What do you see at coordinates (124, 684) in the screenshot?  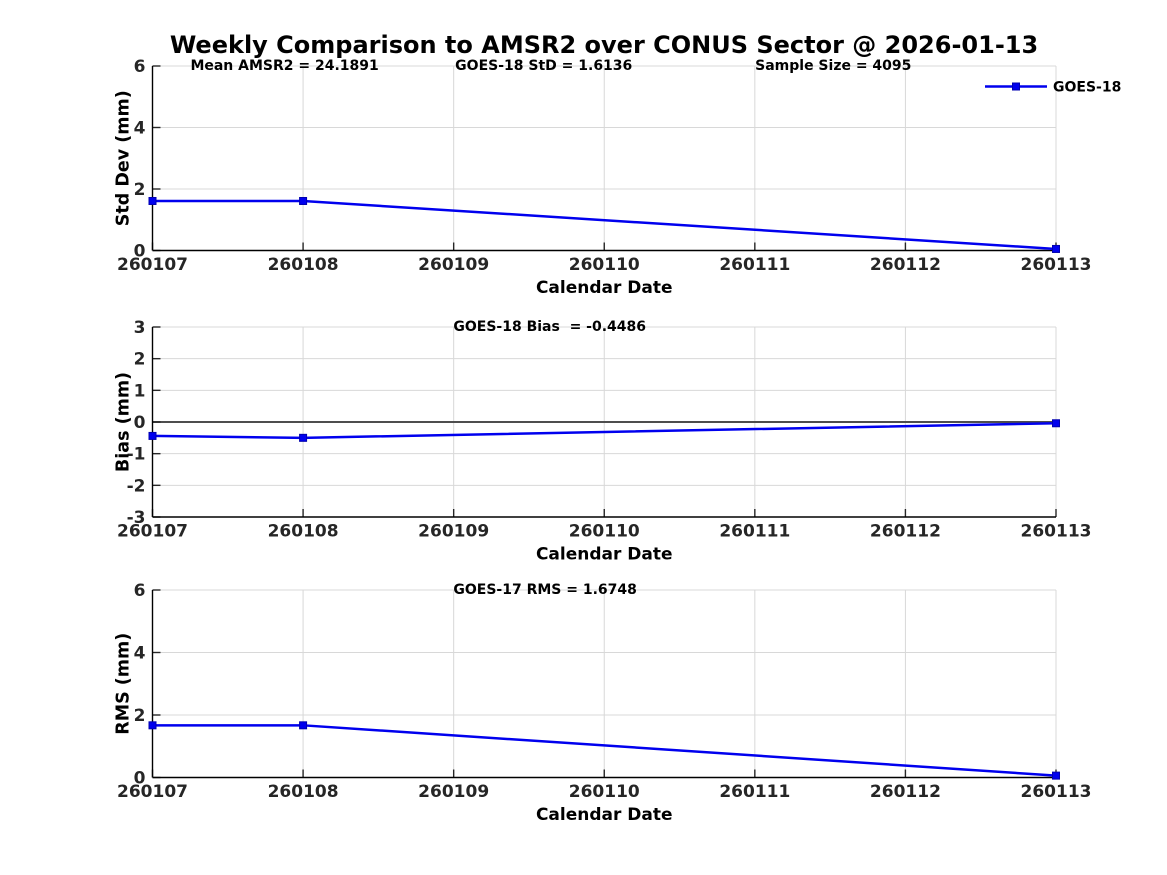 I see `y-axis-title: RMS (mm)` at bounding box center [124, 684].